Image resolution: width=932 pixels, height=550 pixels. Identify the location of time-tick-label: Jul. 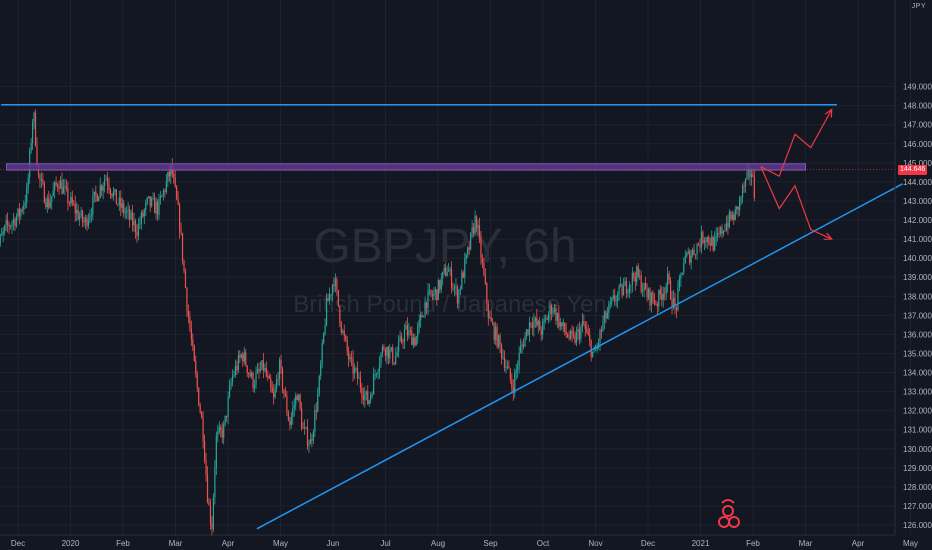
(385, 543).